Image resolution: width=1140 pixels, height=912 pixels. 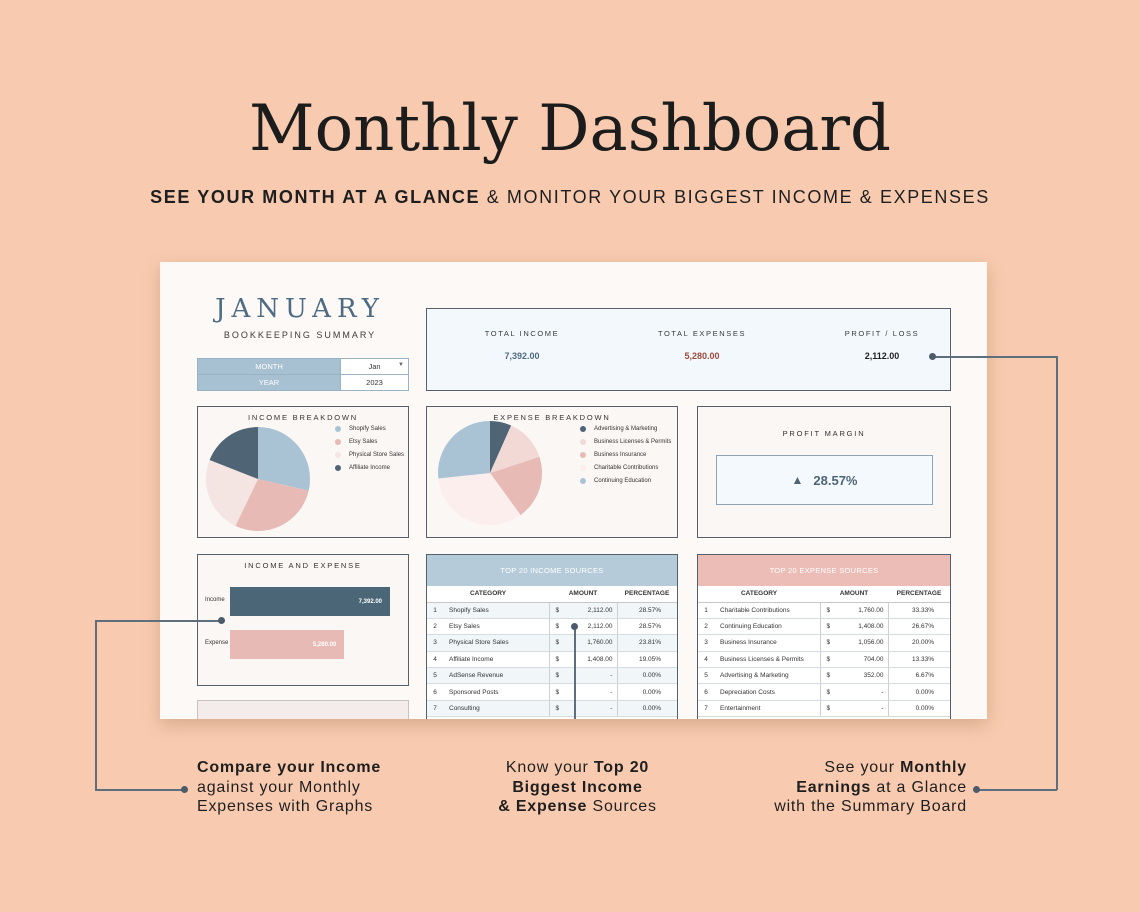 What do you see at coordinates (217, 643) in the screenshot?
I see `expense-bar-label: Expense` at bounding box center [217, 643].